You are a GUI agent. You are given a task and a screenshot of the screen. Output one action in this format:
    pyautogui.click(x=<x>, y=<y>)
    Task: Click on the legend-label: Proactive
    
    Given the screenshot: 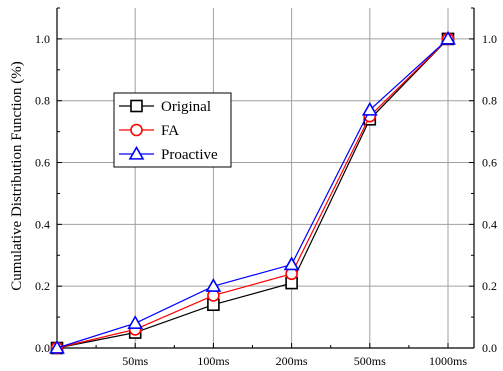 What is the action you would take?
    pyautogui.click(x=189, y=155)
    